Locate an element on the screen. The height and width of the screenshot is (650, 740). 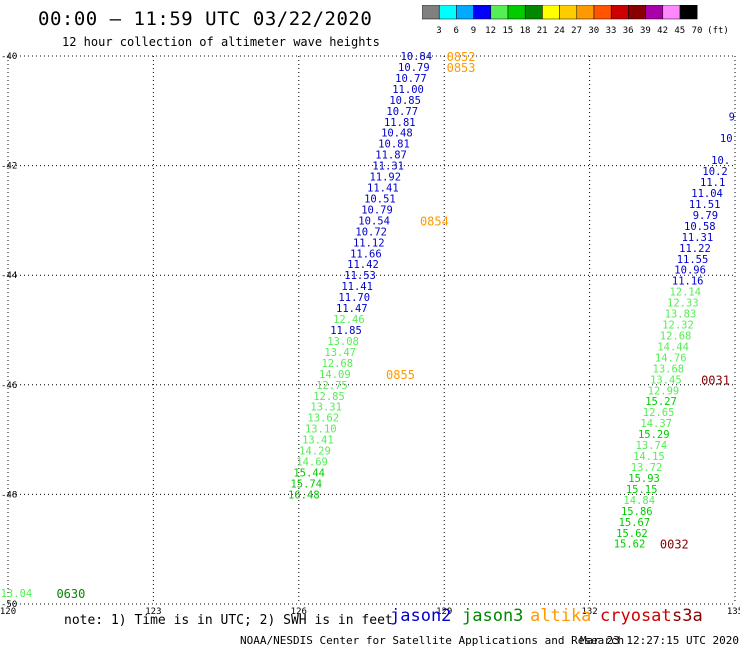
wave-height-point: 13.10 is located at coordinates (321, 430).